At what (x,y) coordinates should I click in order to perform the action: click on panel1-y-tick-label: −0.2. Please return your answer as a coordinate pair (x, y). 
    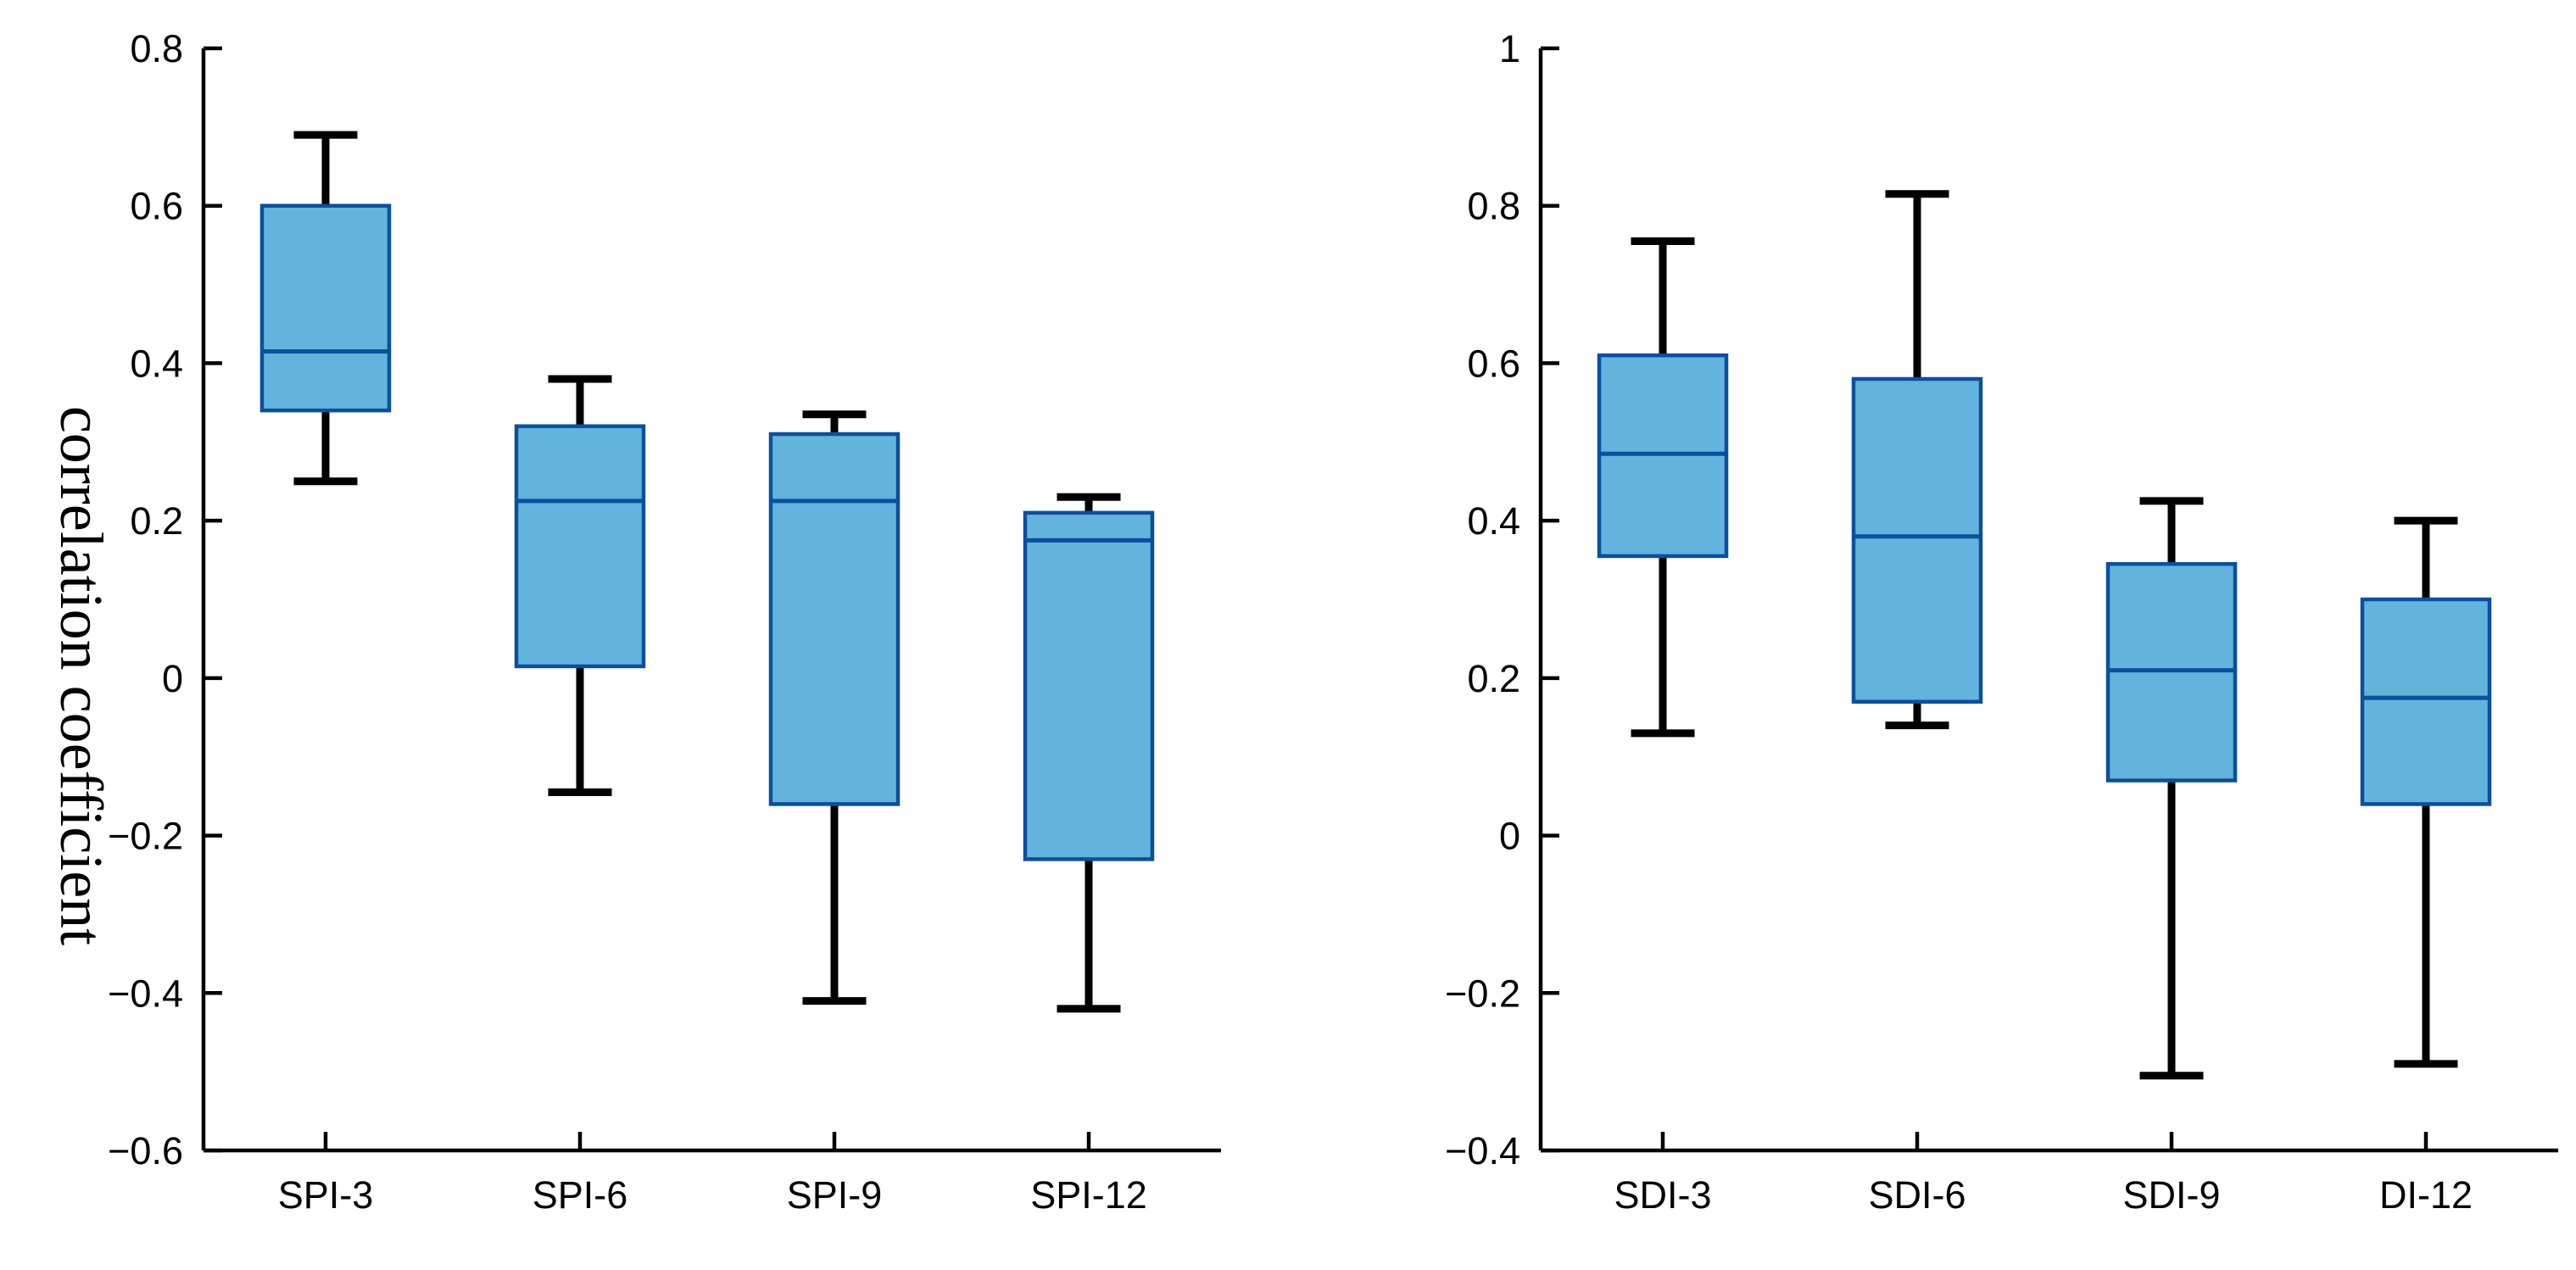
    Looking at the image, I should click on (145, 836).